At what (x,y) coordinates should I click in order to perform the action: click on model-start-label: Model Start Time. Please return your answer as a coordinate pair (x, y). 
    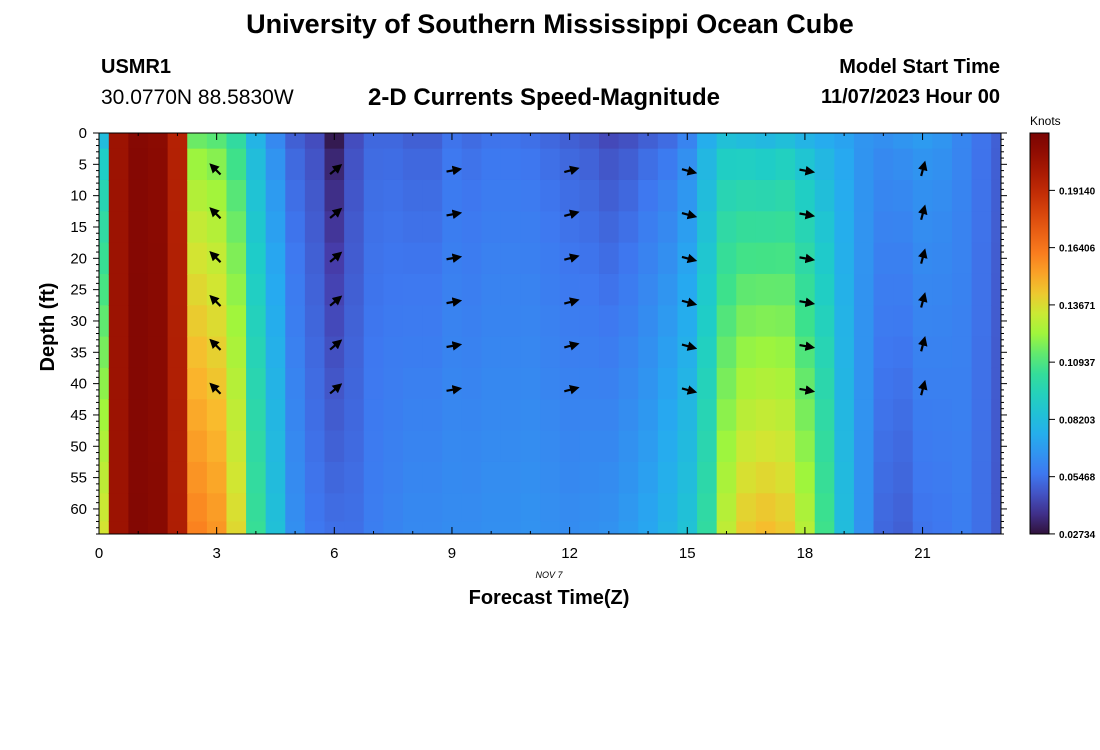
    Looking at the image, I should click on (919, 67).